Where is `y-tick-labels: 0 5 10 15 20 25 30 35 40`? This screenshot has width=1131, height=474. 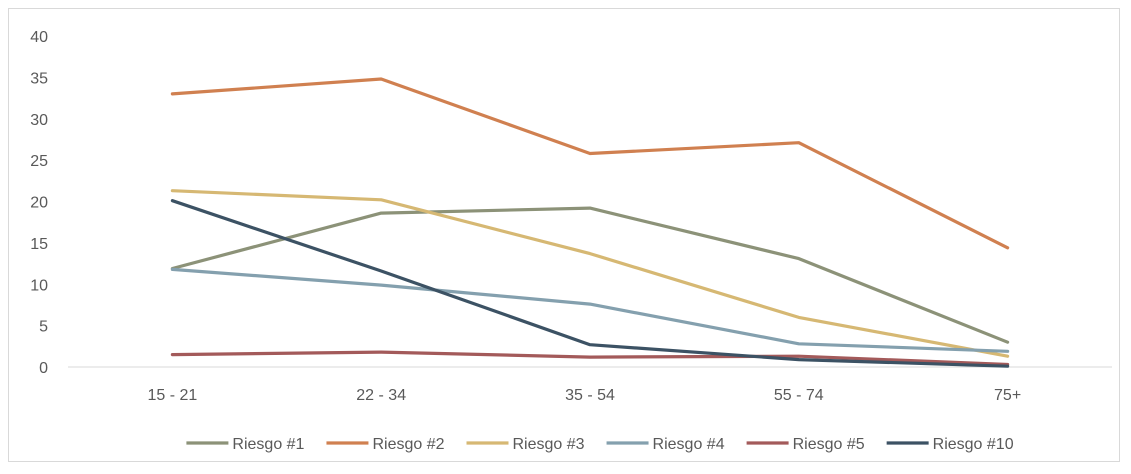 y-tick-labels: 0 5 10 15 20 25 30 35 40 is located at coordinates (39, 203).